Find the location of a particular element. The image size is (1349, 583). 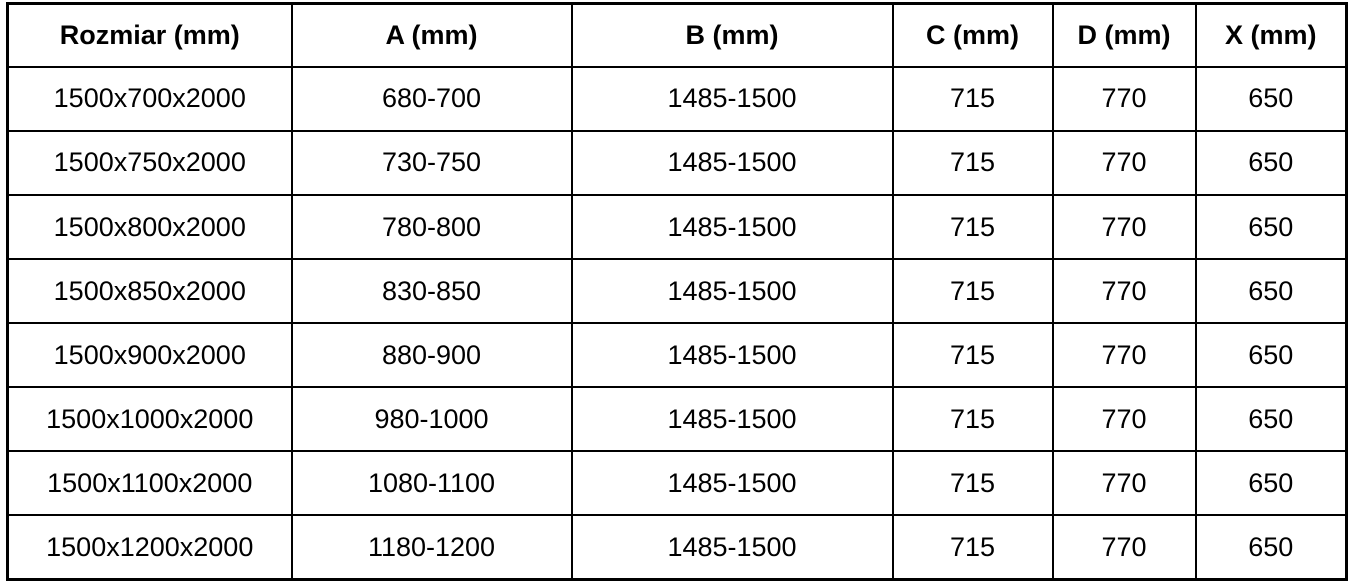

table-cell: 1500x750x2000 is located at coordinates (149, 162).